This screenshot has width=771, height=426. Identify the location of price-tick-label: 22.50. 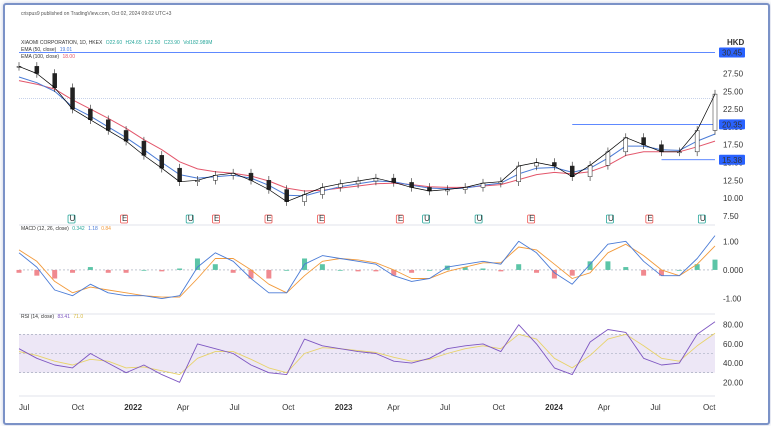
(733, 109).